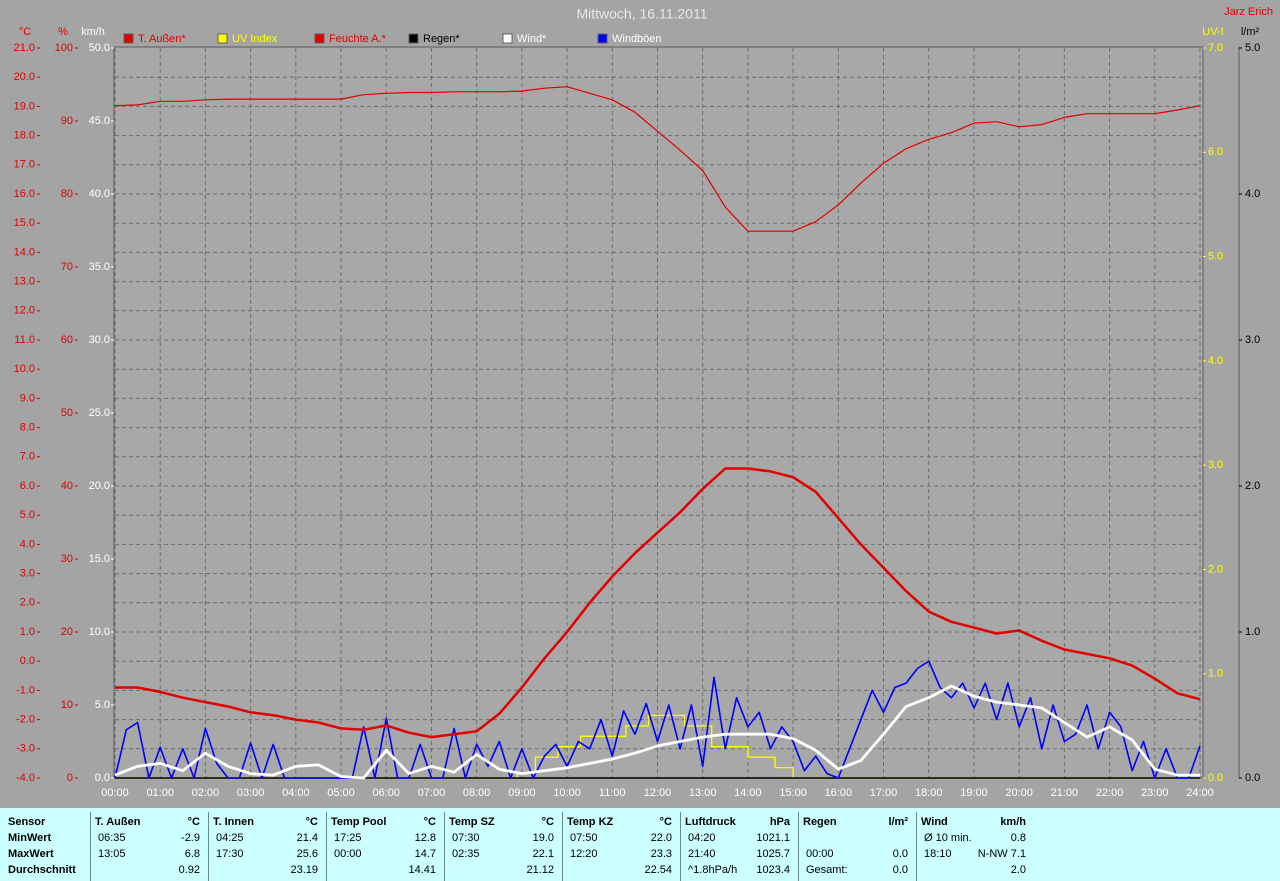 Image resolution: width=1280 pixels, height=881 pixels. What do you see at coordinates (25, 720) in the screenshot?
I see `y-tick-label: -2.0` at bounding box center [25, 720].